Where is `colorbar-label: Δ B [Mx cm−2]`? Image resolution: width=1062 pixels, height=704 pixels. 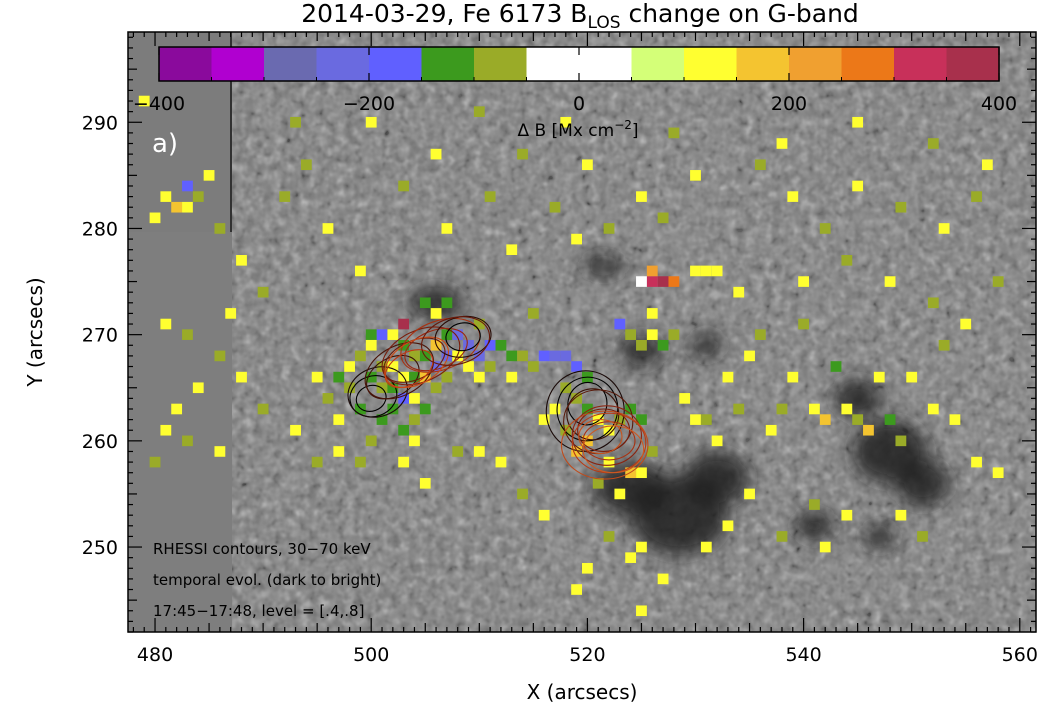 colorbar-label: Δ B [Mx cm−2] is located at coordinates (577, 129).